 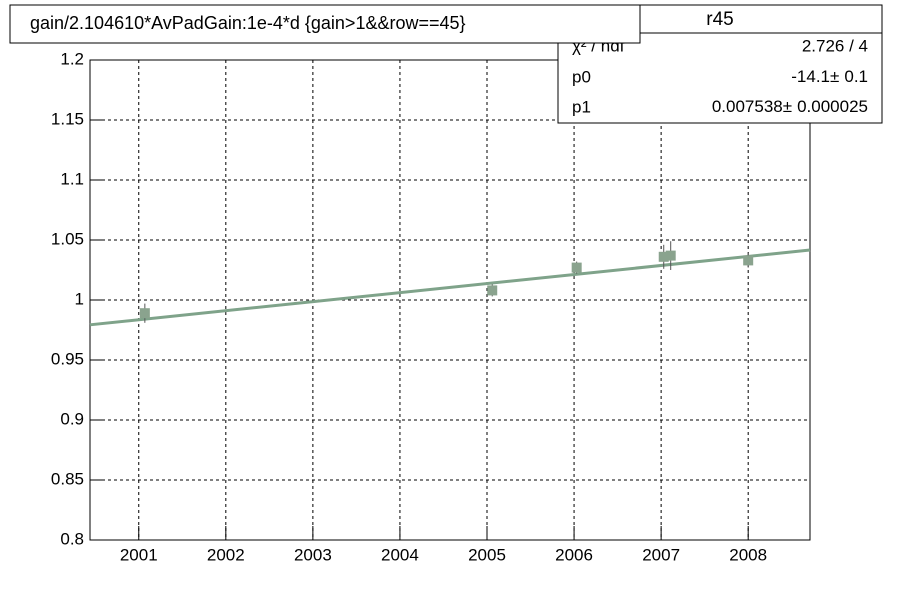 I want to click on param-error: 0.1, so click(x=856, y=76).